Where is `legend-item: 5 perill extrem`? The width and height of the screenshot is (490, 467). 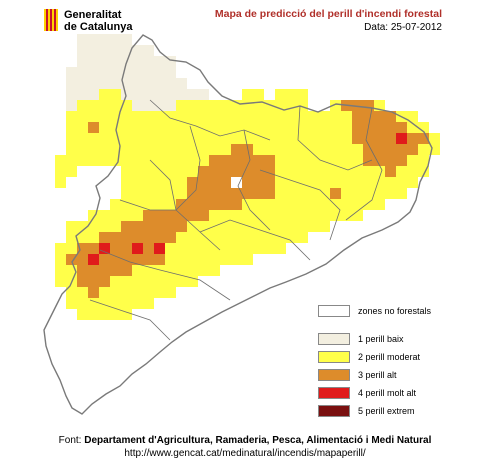 legend-item: 5 perill extrem is located at coordinates (388, 412).